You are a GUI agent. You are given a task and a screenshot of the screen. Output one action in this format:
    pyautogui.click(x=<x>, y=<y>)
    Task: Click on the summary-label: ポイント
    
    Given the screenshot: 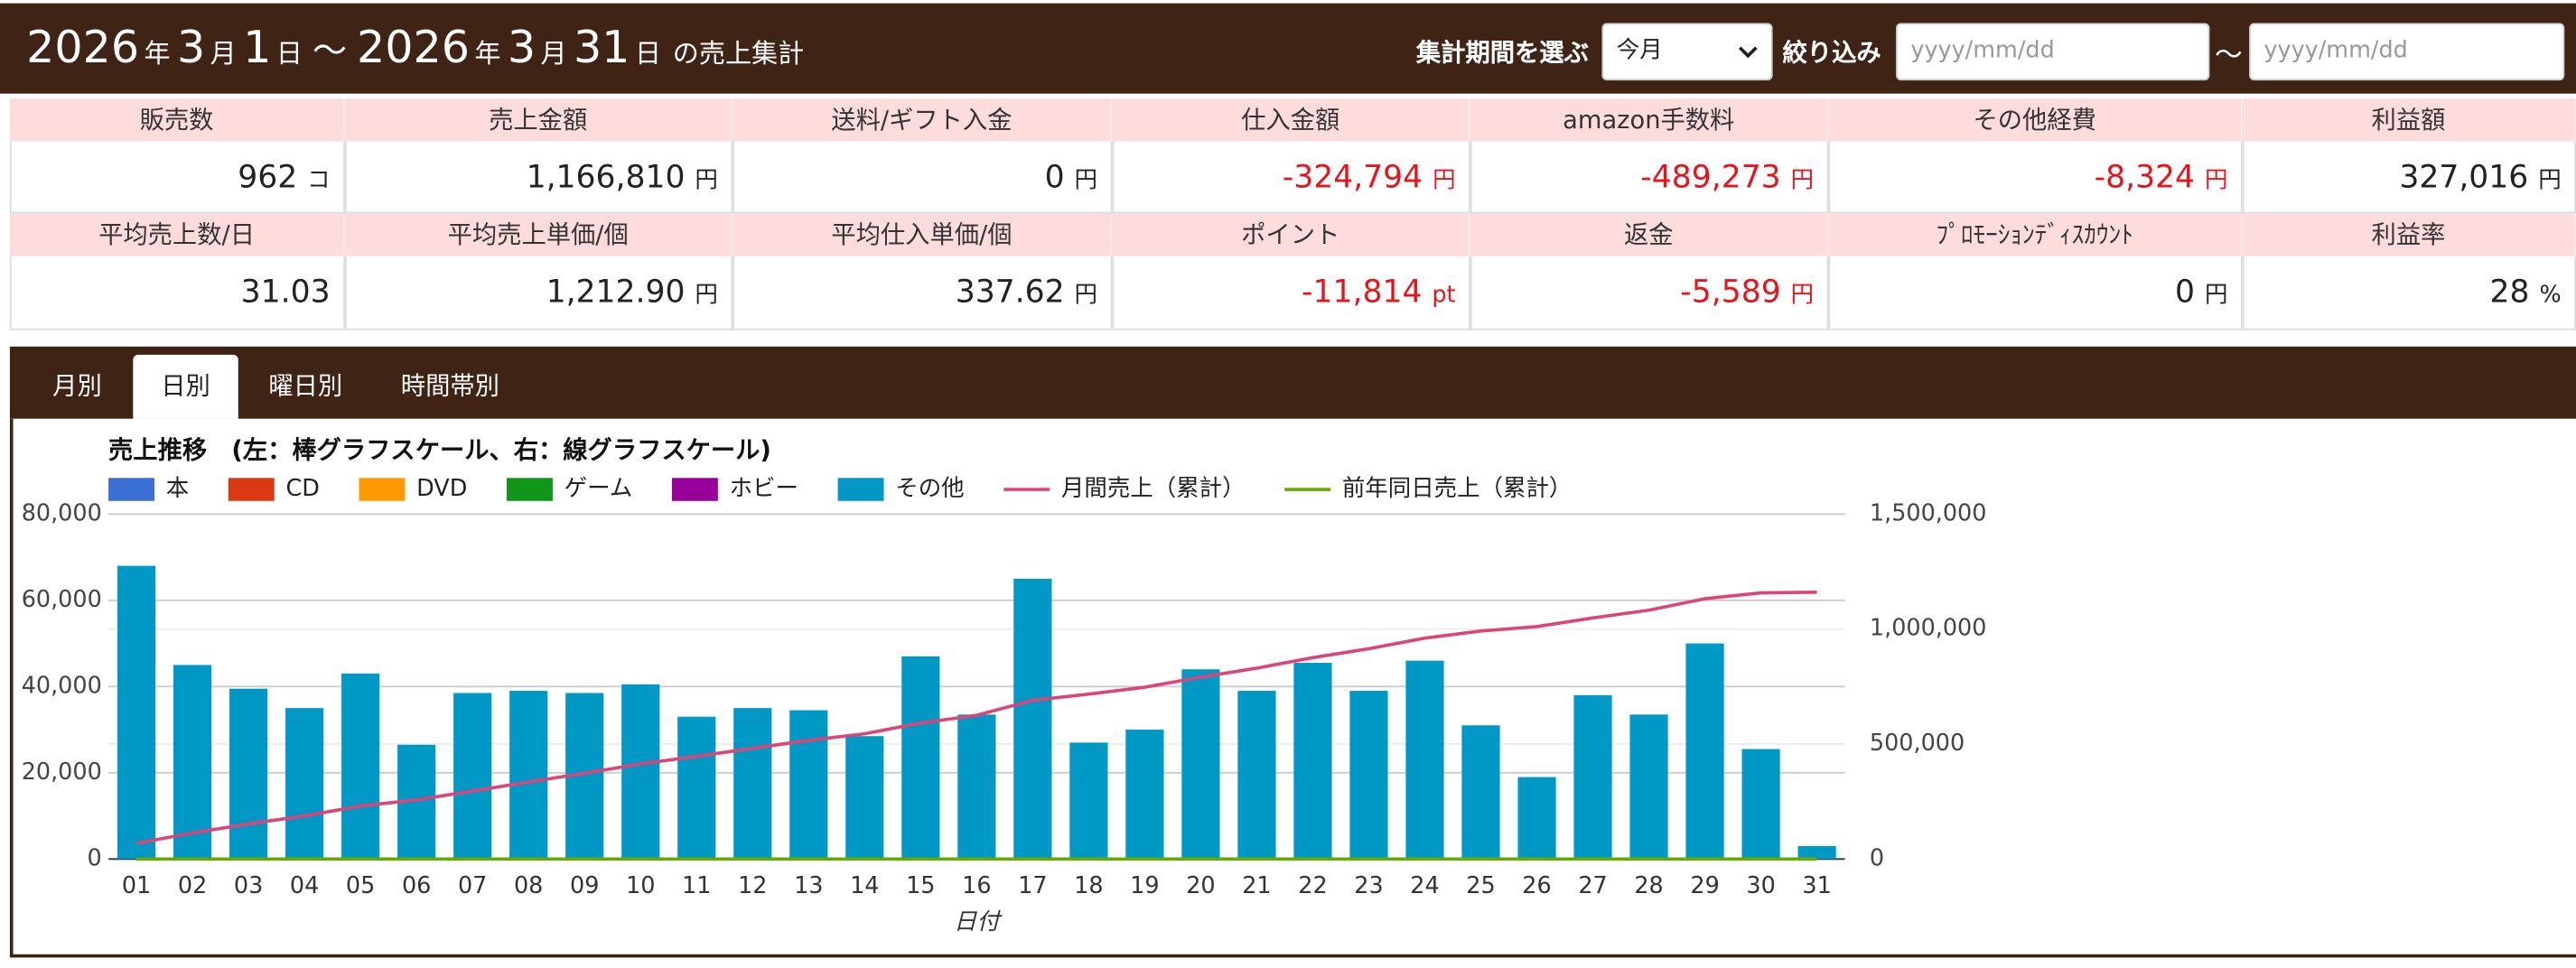 What is the action you would take?
    pyautogui.click(x=1291, y=235)
    